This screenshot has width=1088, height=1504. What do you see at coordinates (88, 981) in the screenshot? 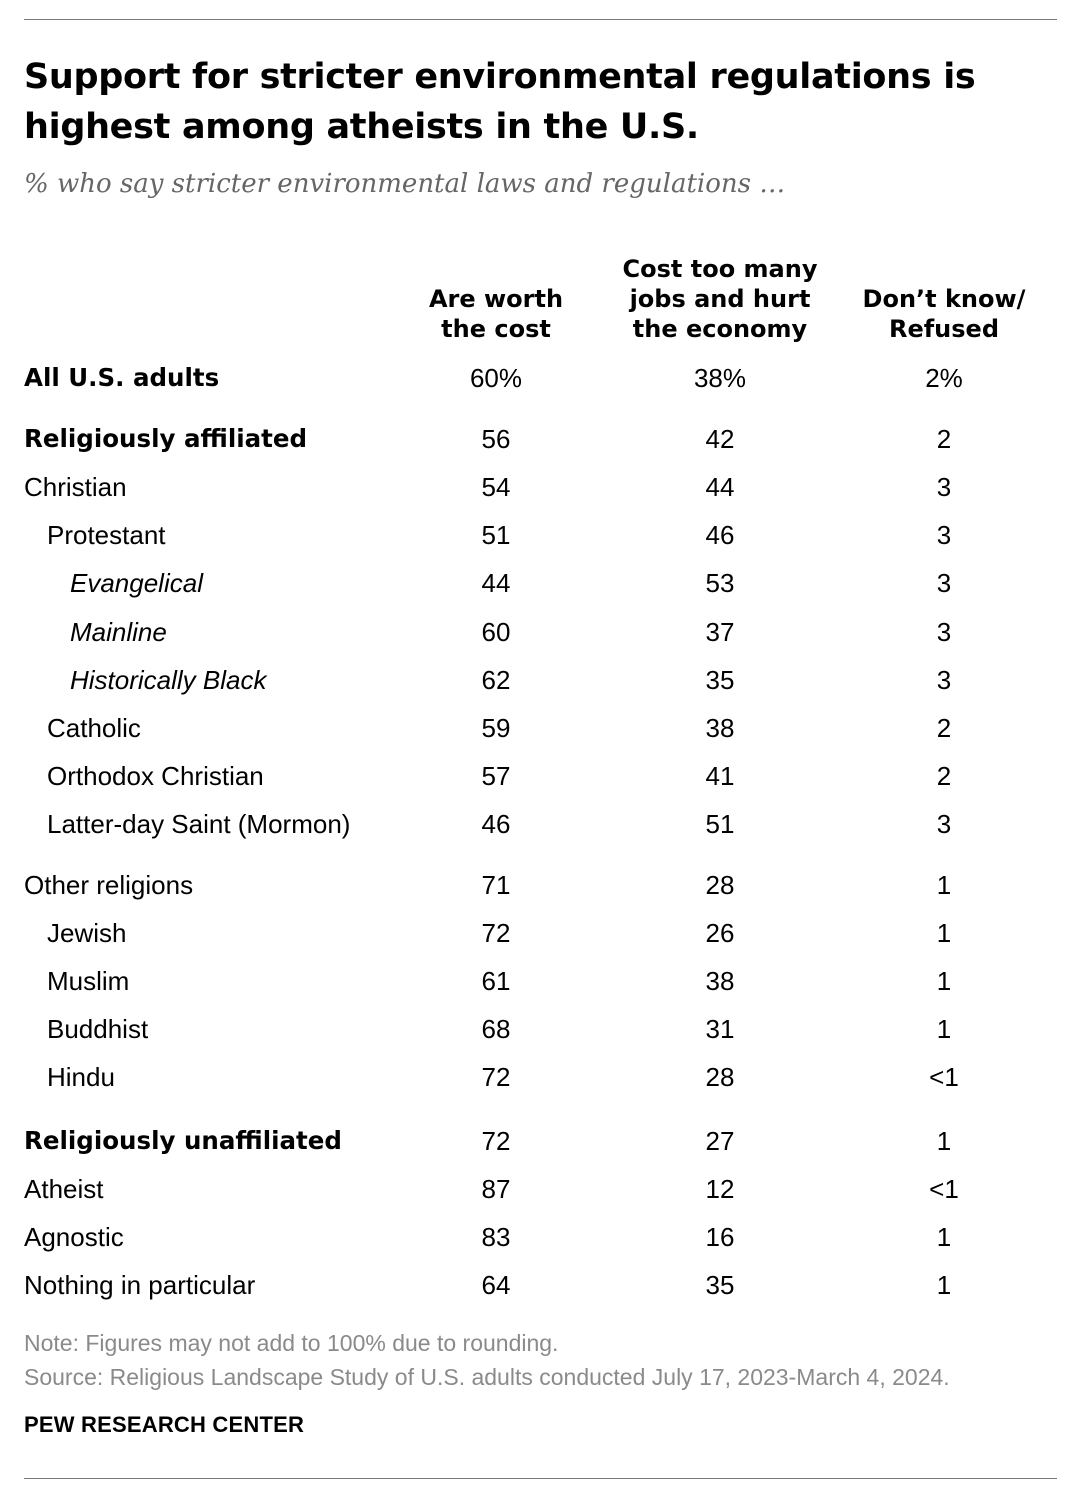
I see `row-label: Muslim` at bounding box center [88, 981].